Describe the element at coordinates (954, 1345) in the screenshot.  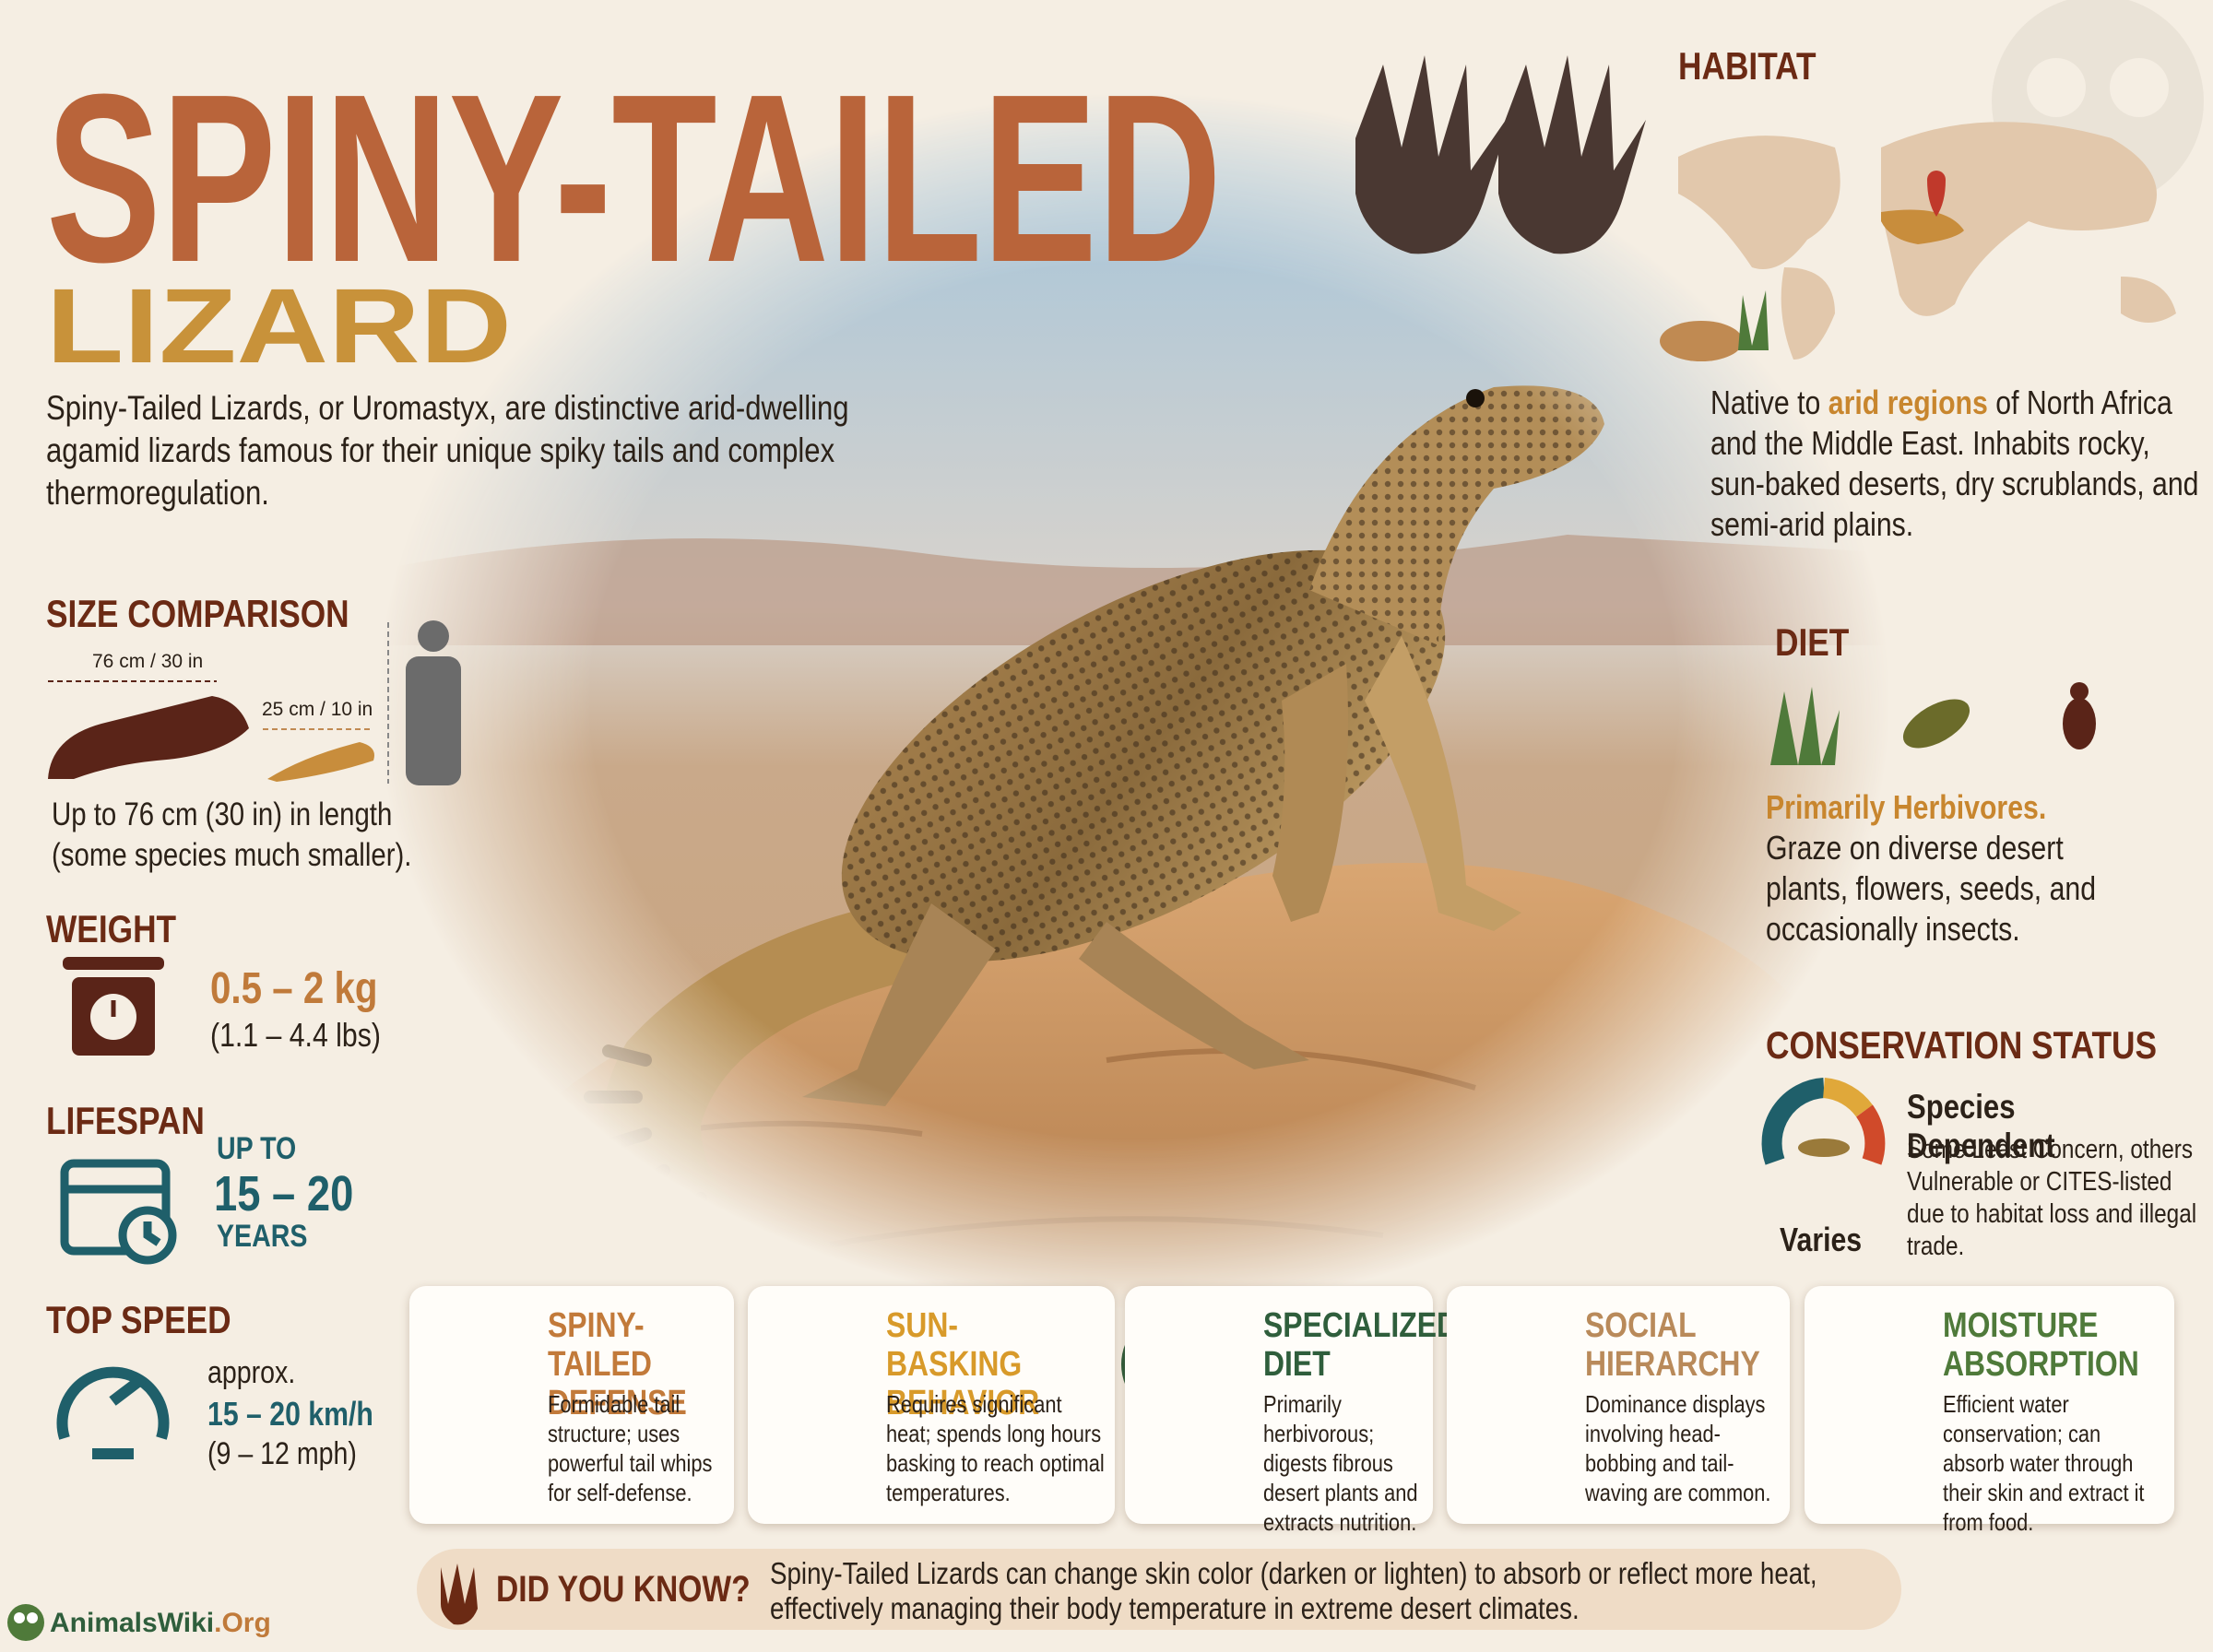
I see `card-title-line: SUN-BASKING` at that location.